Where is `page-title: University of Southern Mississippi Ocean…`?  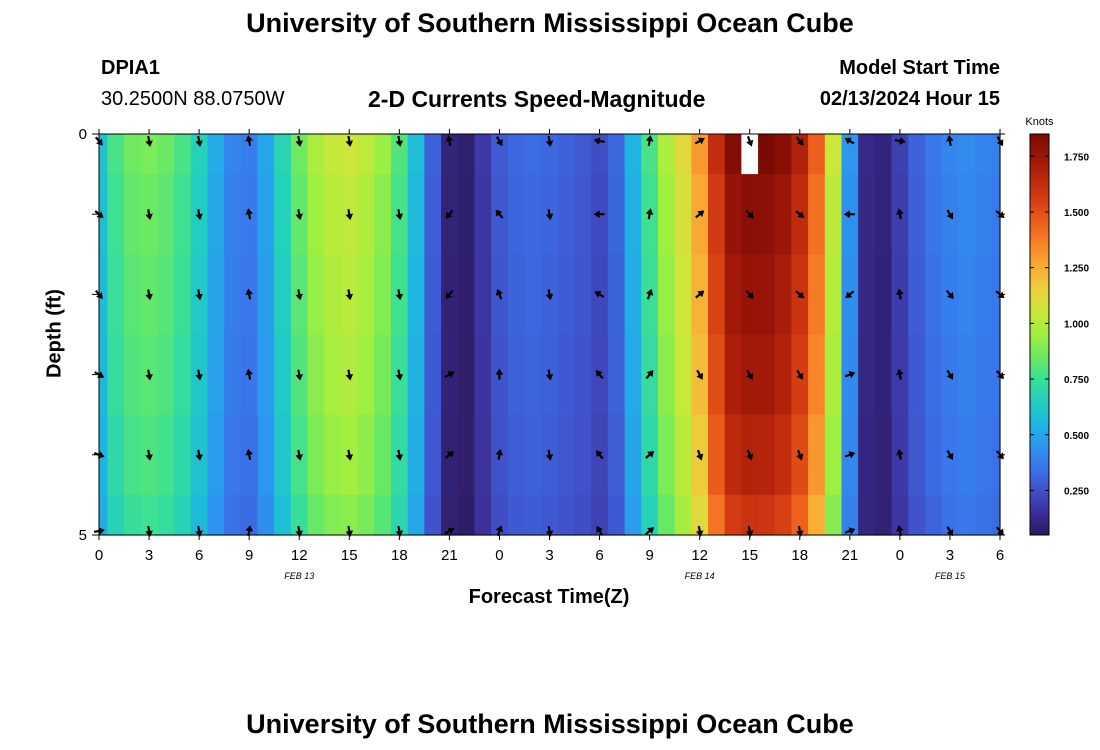 page-title: University of Southern Mississippi Ocean… is located at coordinates (550, 23).